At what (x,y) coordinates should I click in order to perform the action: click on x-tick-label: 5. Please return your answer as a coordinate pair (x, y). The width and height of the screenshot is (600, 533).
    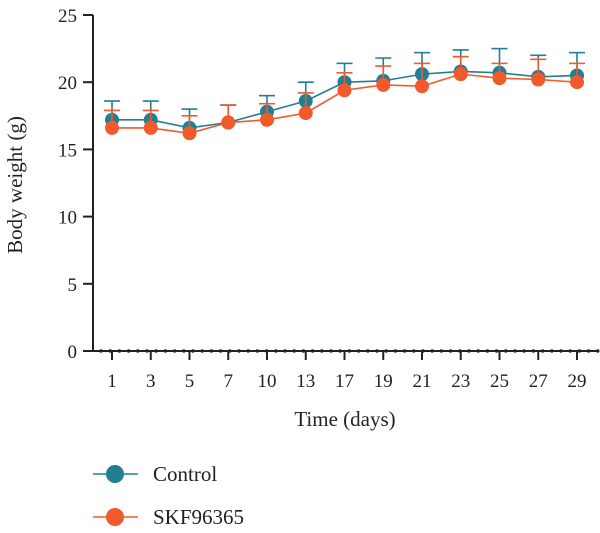
    Looking at the image, I should click on (190, 381).